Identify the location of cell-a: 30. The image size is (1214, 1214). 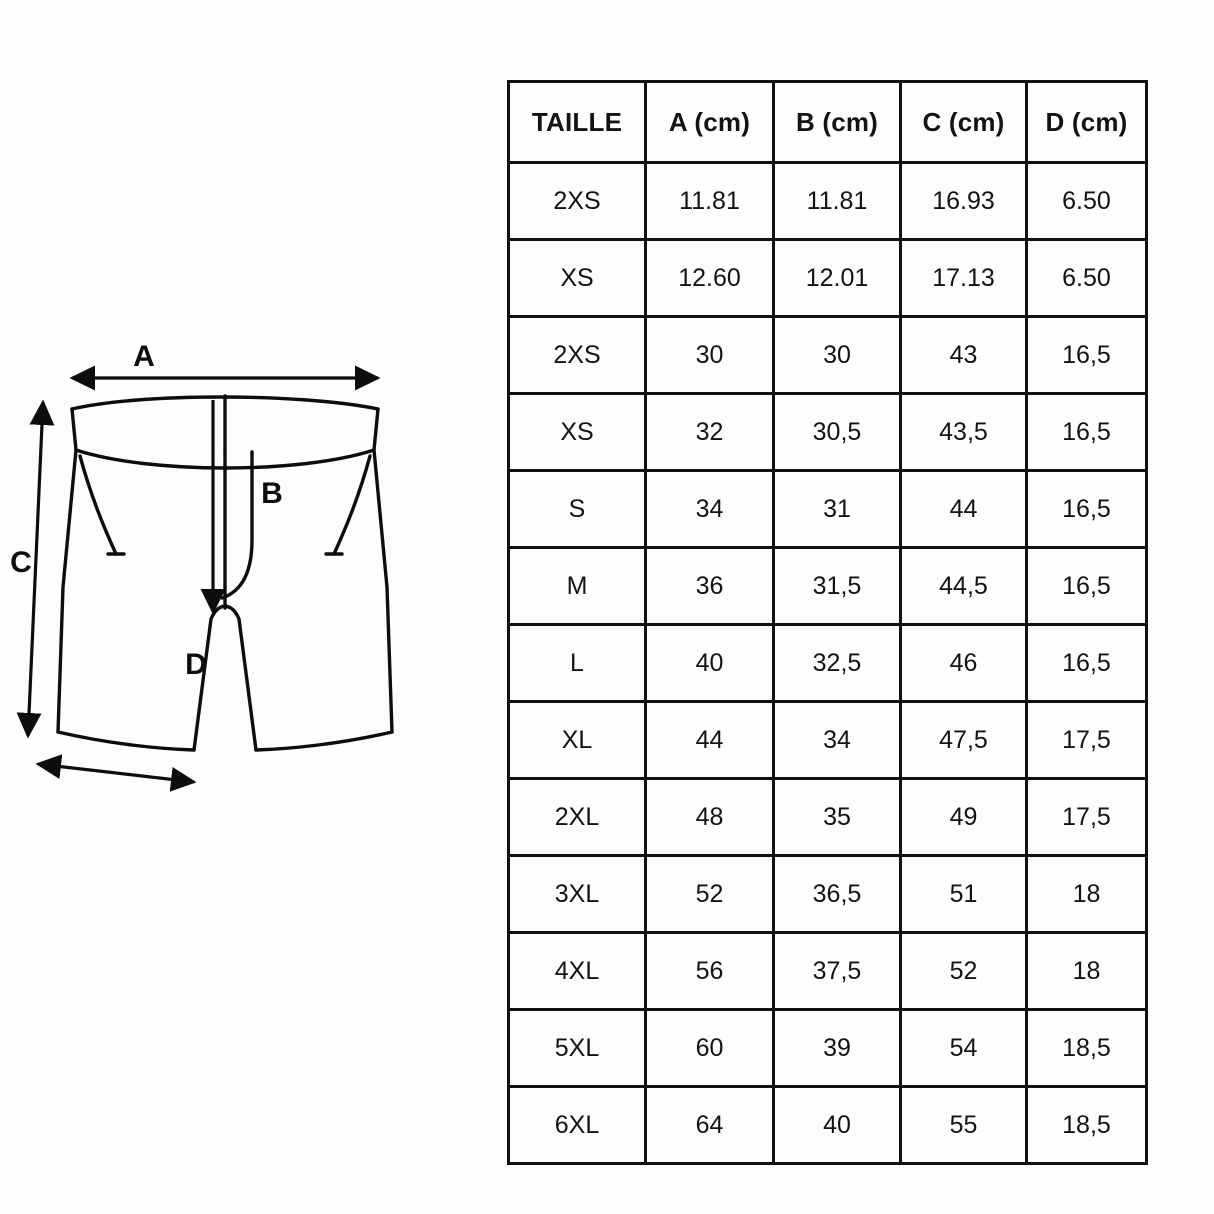
(709, 355).